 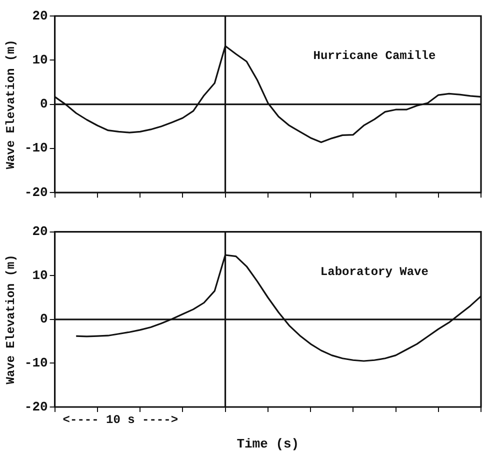 I want to click on x-axis-title: Time (s), so click(x=268, y=444).